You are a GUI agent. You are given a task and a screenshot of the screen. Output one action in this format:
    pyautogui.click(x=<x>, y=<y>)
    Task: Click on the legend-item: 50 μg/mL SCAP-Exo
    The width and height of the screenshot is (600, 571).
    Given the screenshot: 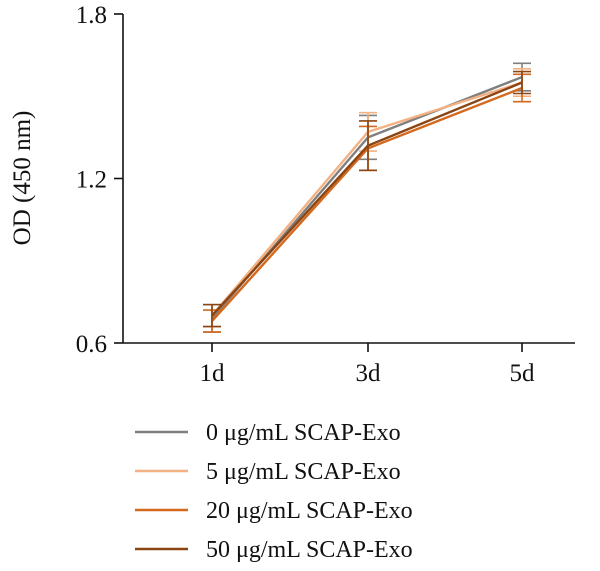 What is the action you would take?
    pyautogui.click(x=274, y=550)
    